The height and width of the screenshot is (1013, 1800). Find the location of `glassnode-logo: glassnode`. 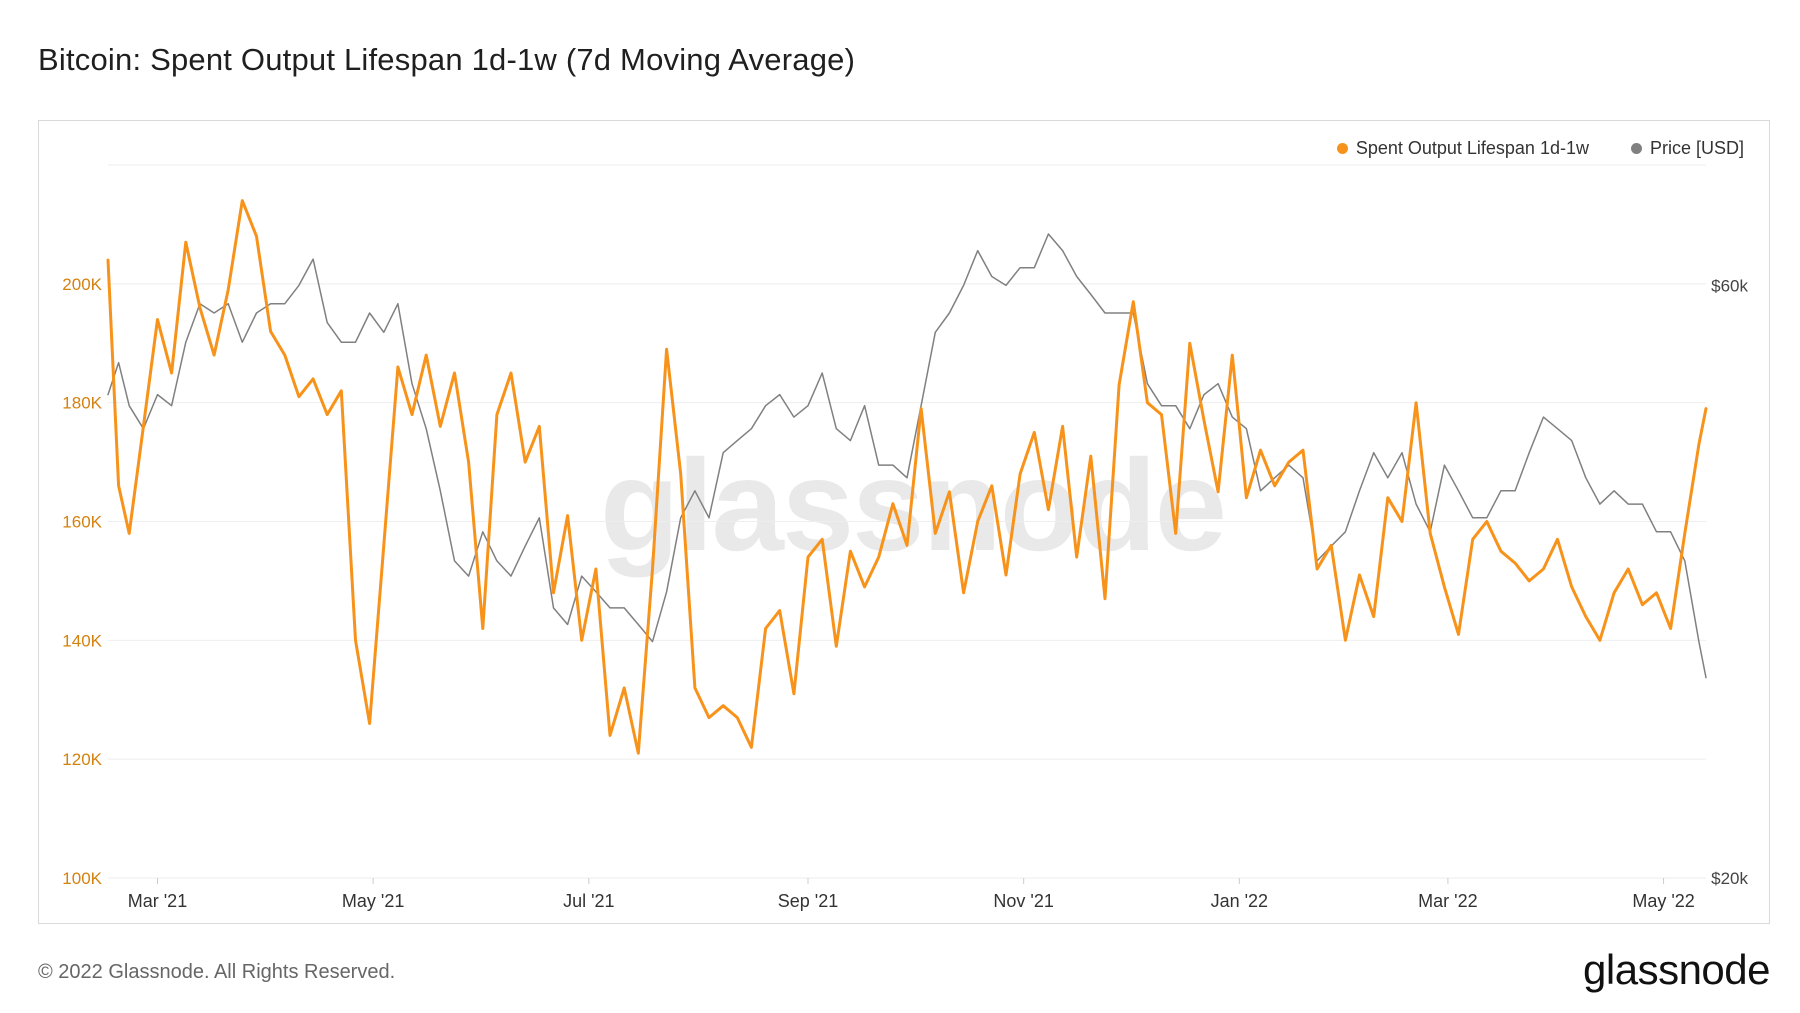

glassnode-logo: glassnode is located at coordinates (1676, 969).